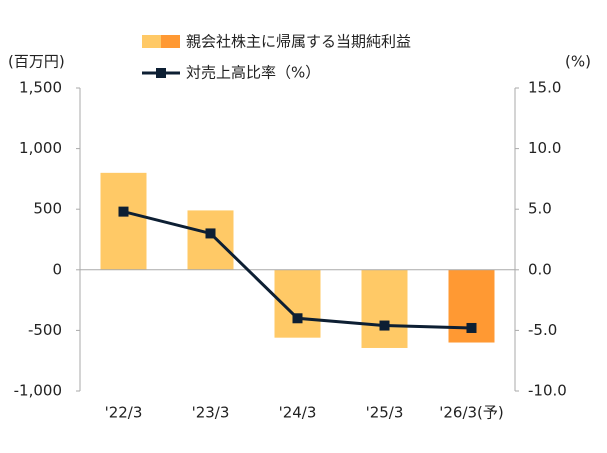 This screenshot has height=453, width=607. What do you see at coordinates (578, 62) in the screenshot?
I see `y2-unit-label: (%)` at bounding box center [578, 62].